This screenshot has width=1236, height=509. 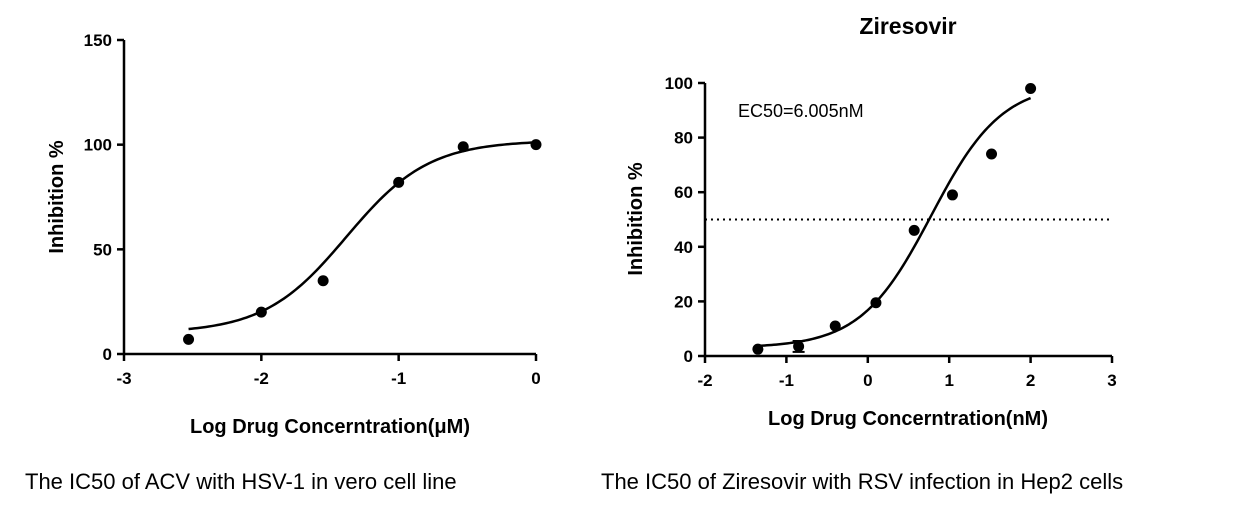 What do you see at coordinates (683, 138) in the screenshot?
I see `y-tick-label: 80` at bounding box center [683, 138].